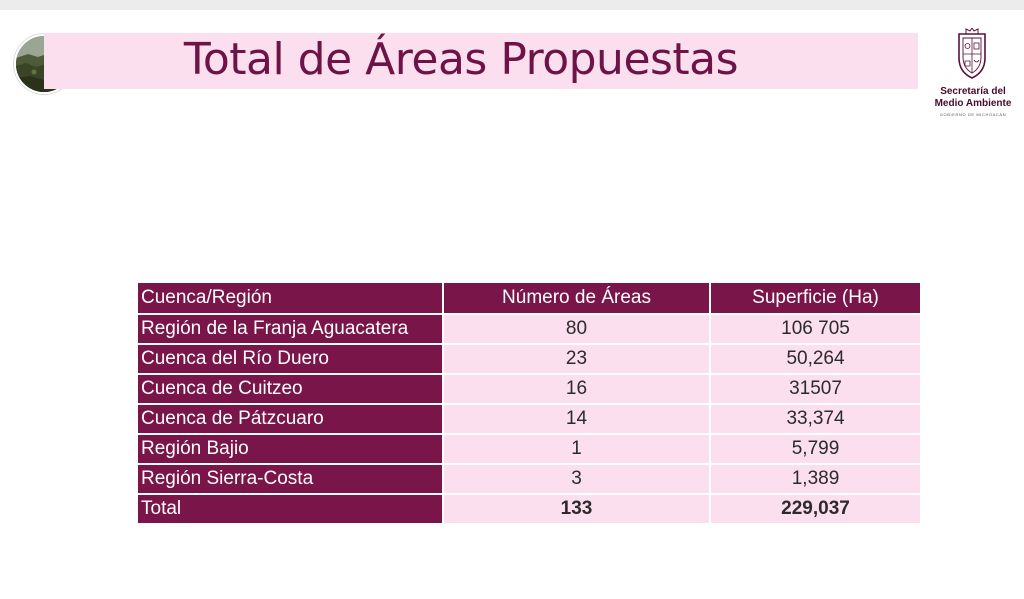  Describe the element at coordinates (815, 359) in the screenshot. I see `surface-cell: 50,264` at that location.